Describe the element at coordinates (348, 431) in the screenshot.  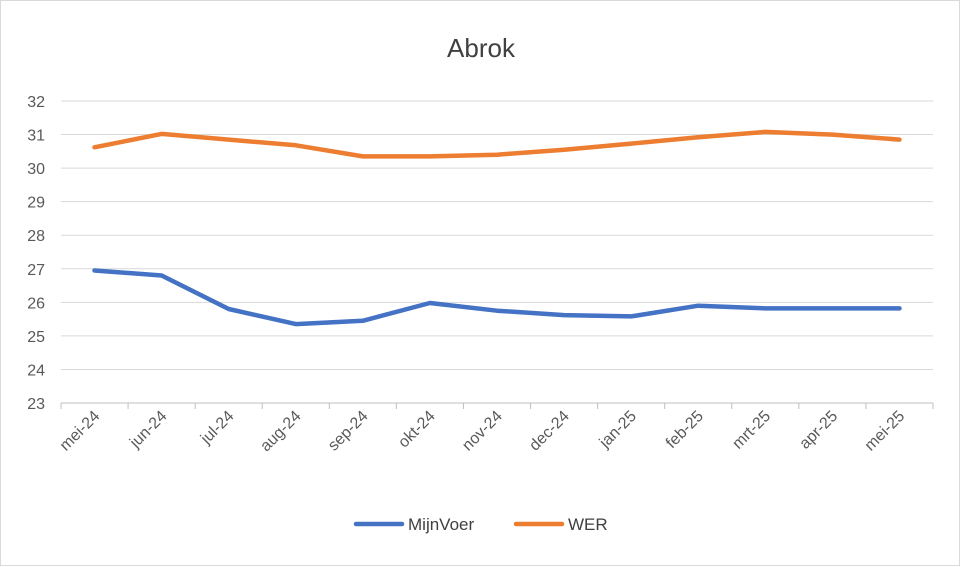
I see `x-tick-label: sep-24` at that location.